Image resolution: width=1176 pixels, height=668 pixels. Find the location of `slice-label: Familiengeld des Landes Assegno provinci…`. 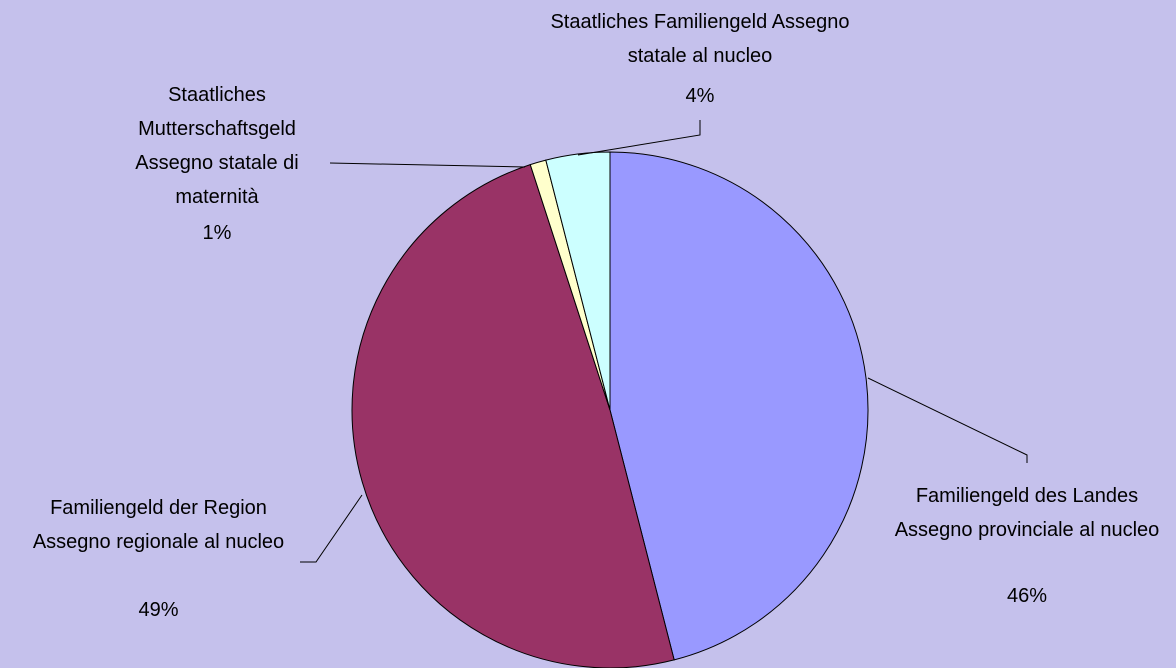

slice-label: Familiengeld des Landes Assegno provinci… is located at coordinates (1027, 513).